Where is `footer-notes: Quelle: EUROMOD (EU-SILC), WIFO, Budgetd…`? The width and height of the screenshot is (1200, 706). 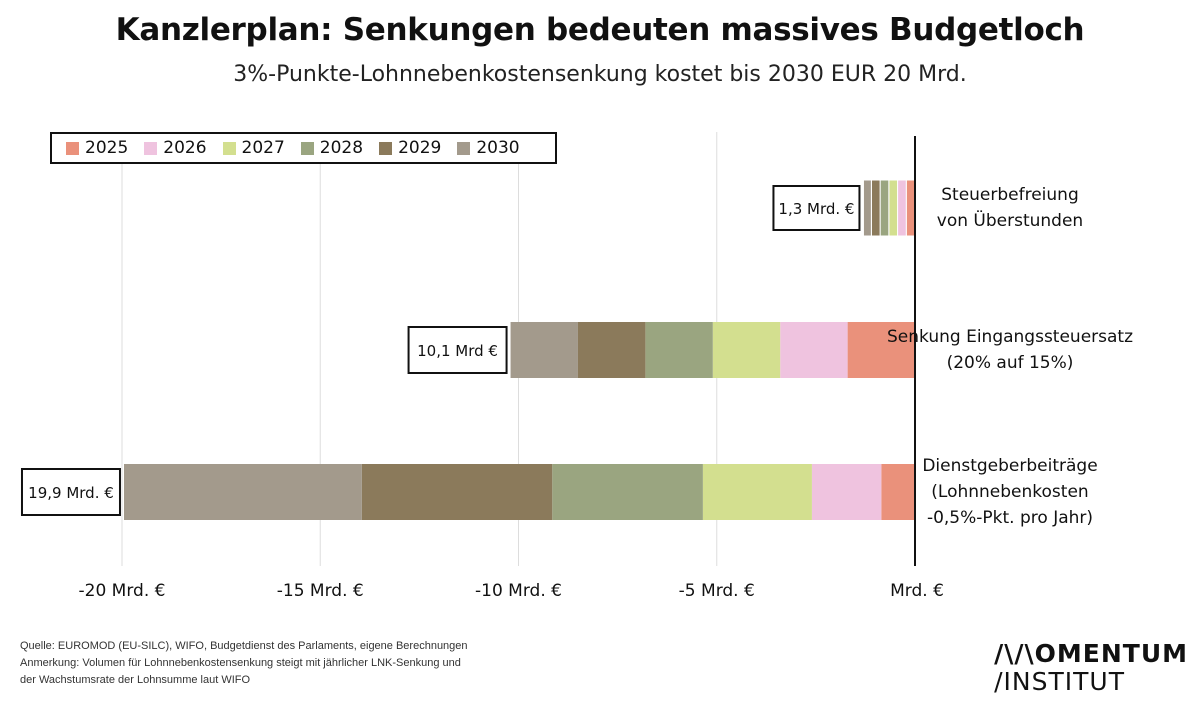
footer-notes: Quelle: EUROMOD (EU-SILC), WIFO, Budgetd… is located at coordinates (290, 663).